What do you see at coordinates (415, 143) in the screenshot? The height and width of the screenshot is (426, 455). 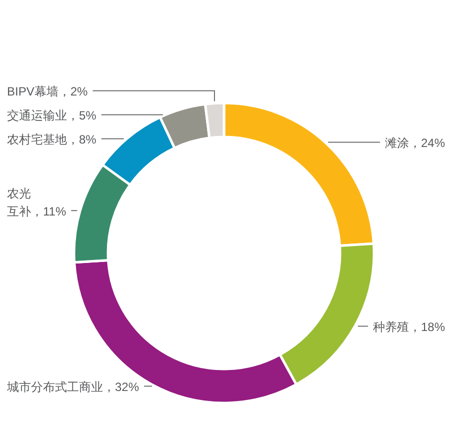 I see `slice-label: 滩涂，24%` at bounding box center [415, 143].